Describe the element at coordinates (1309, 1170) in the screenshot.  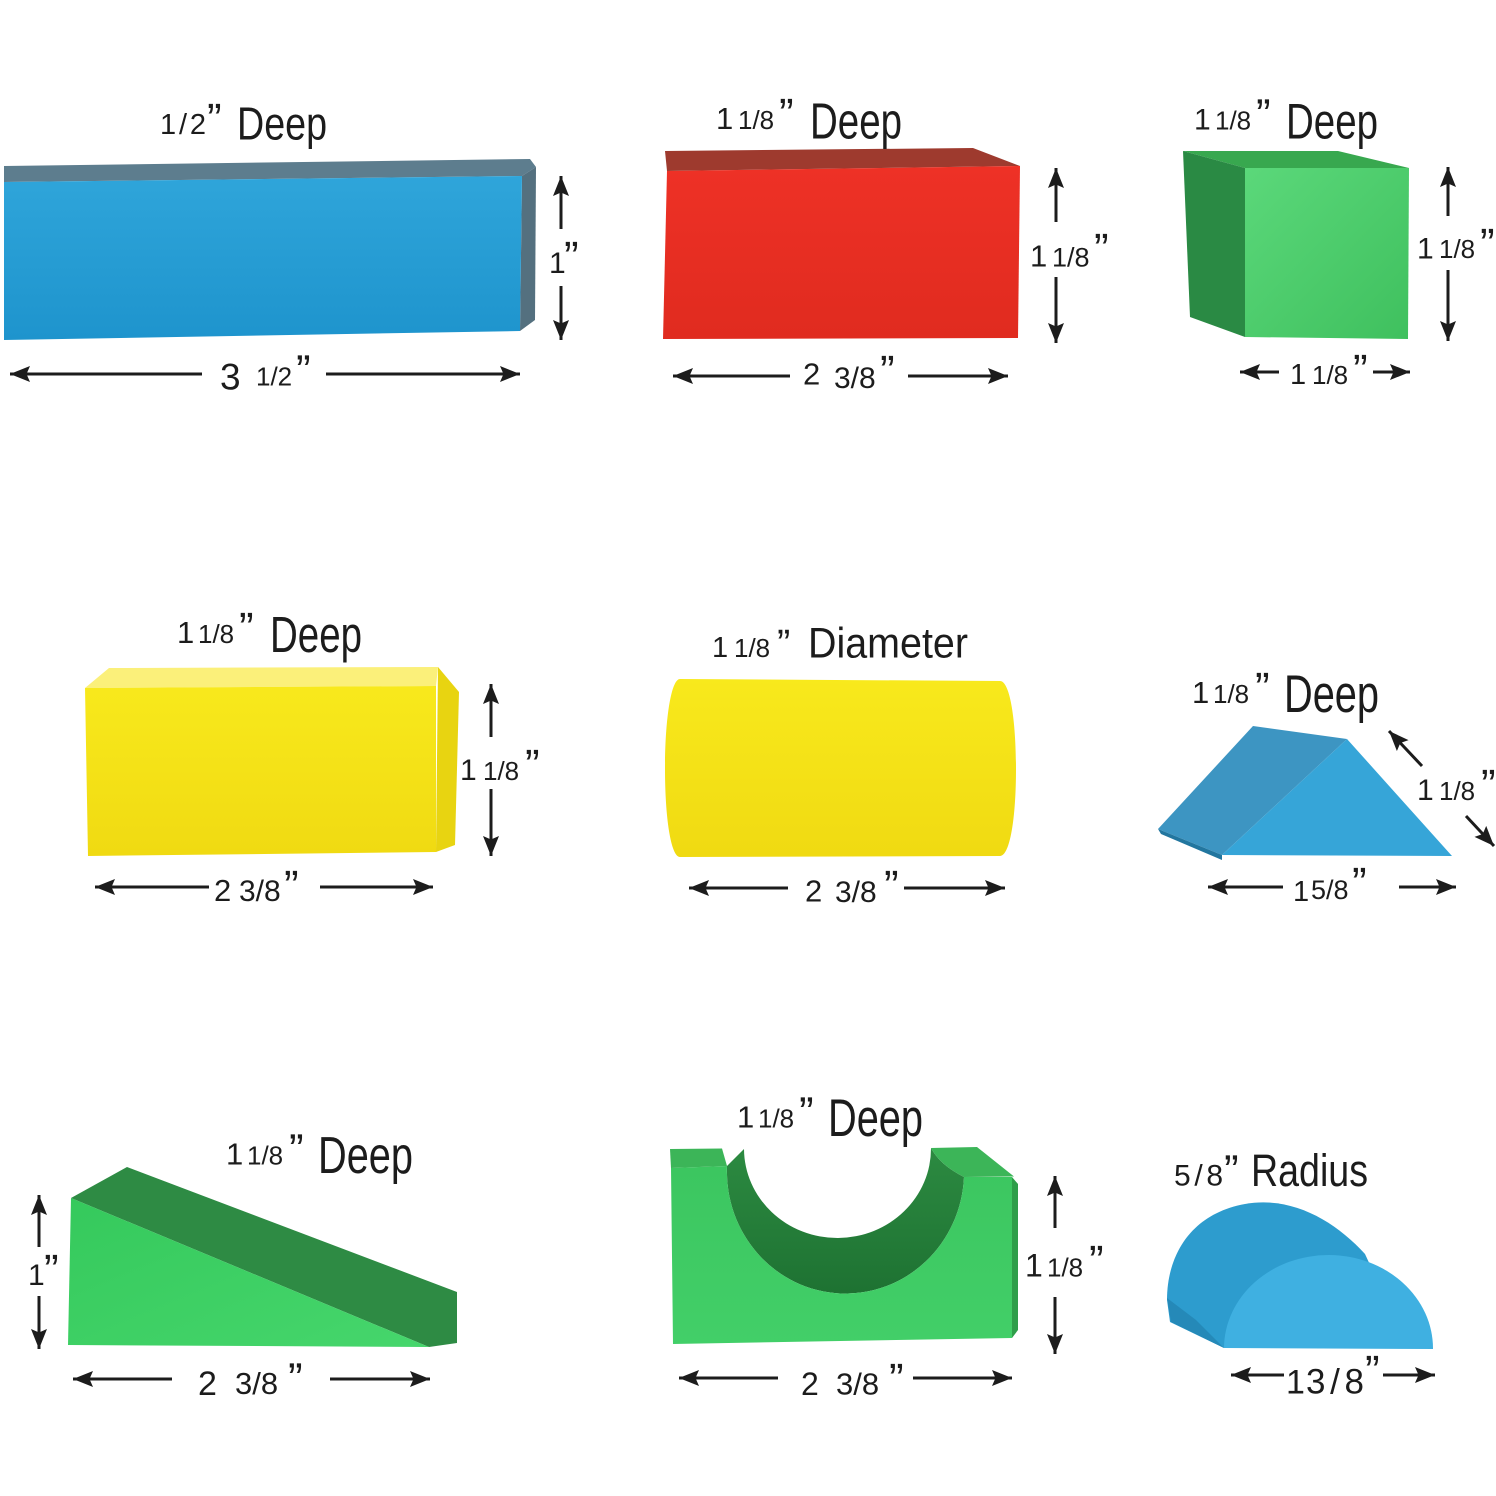
I see `svg-text: Radius` at that location.